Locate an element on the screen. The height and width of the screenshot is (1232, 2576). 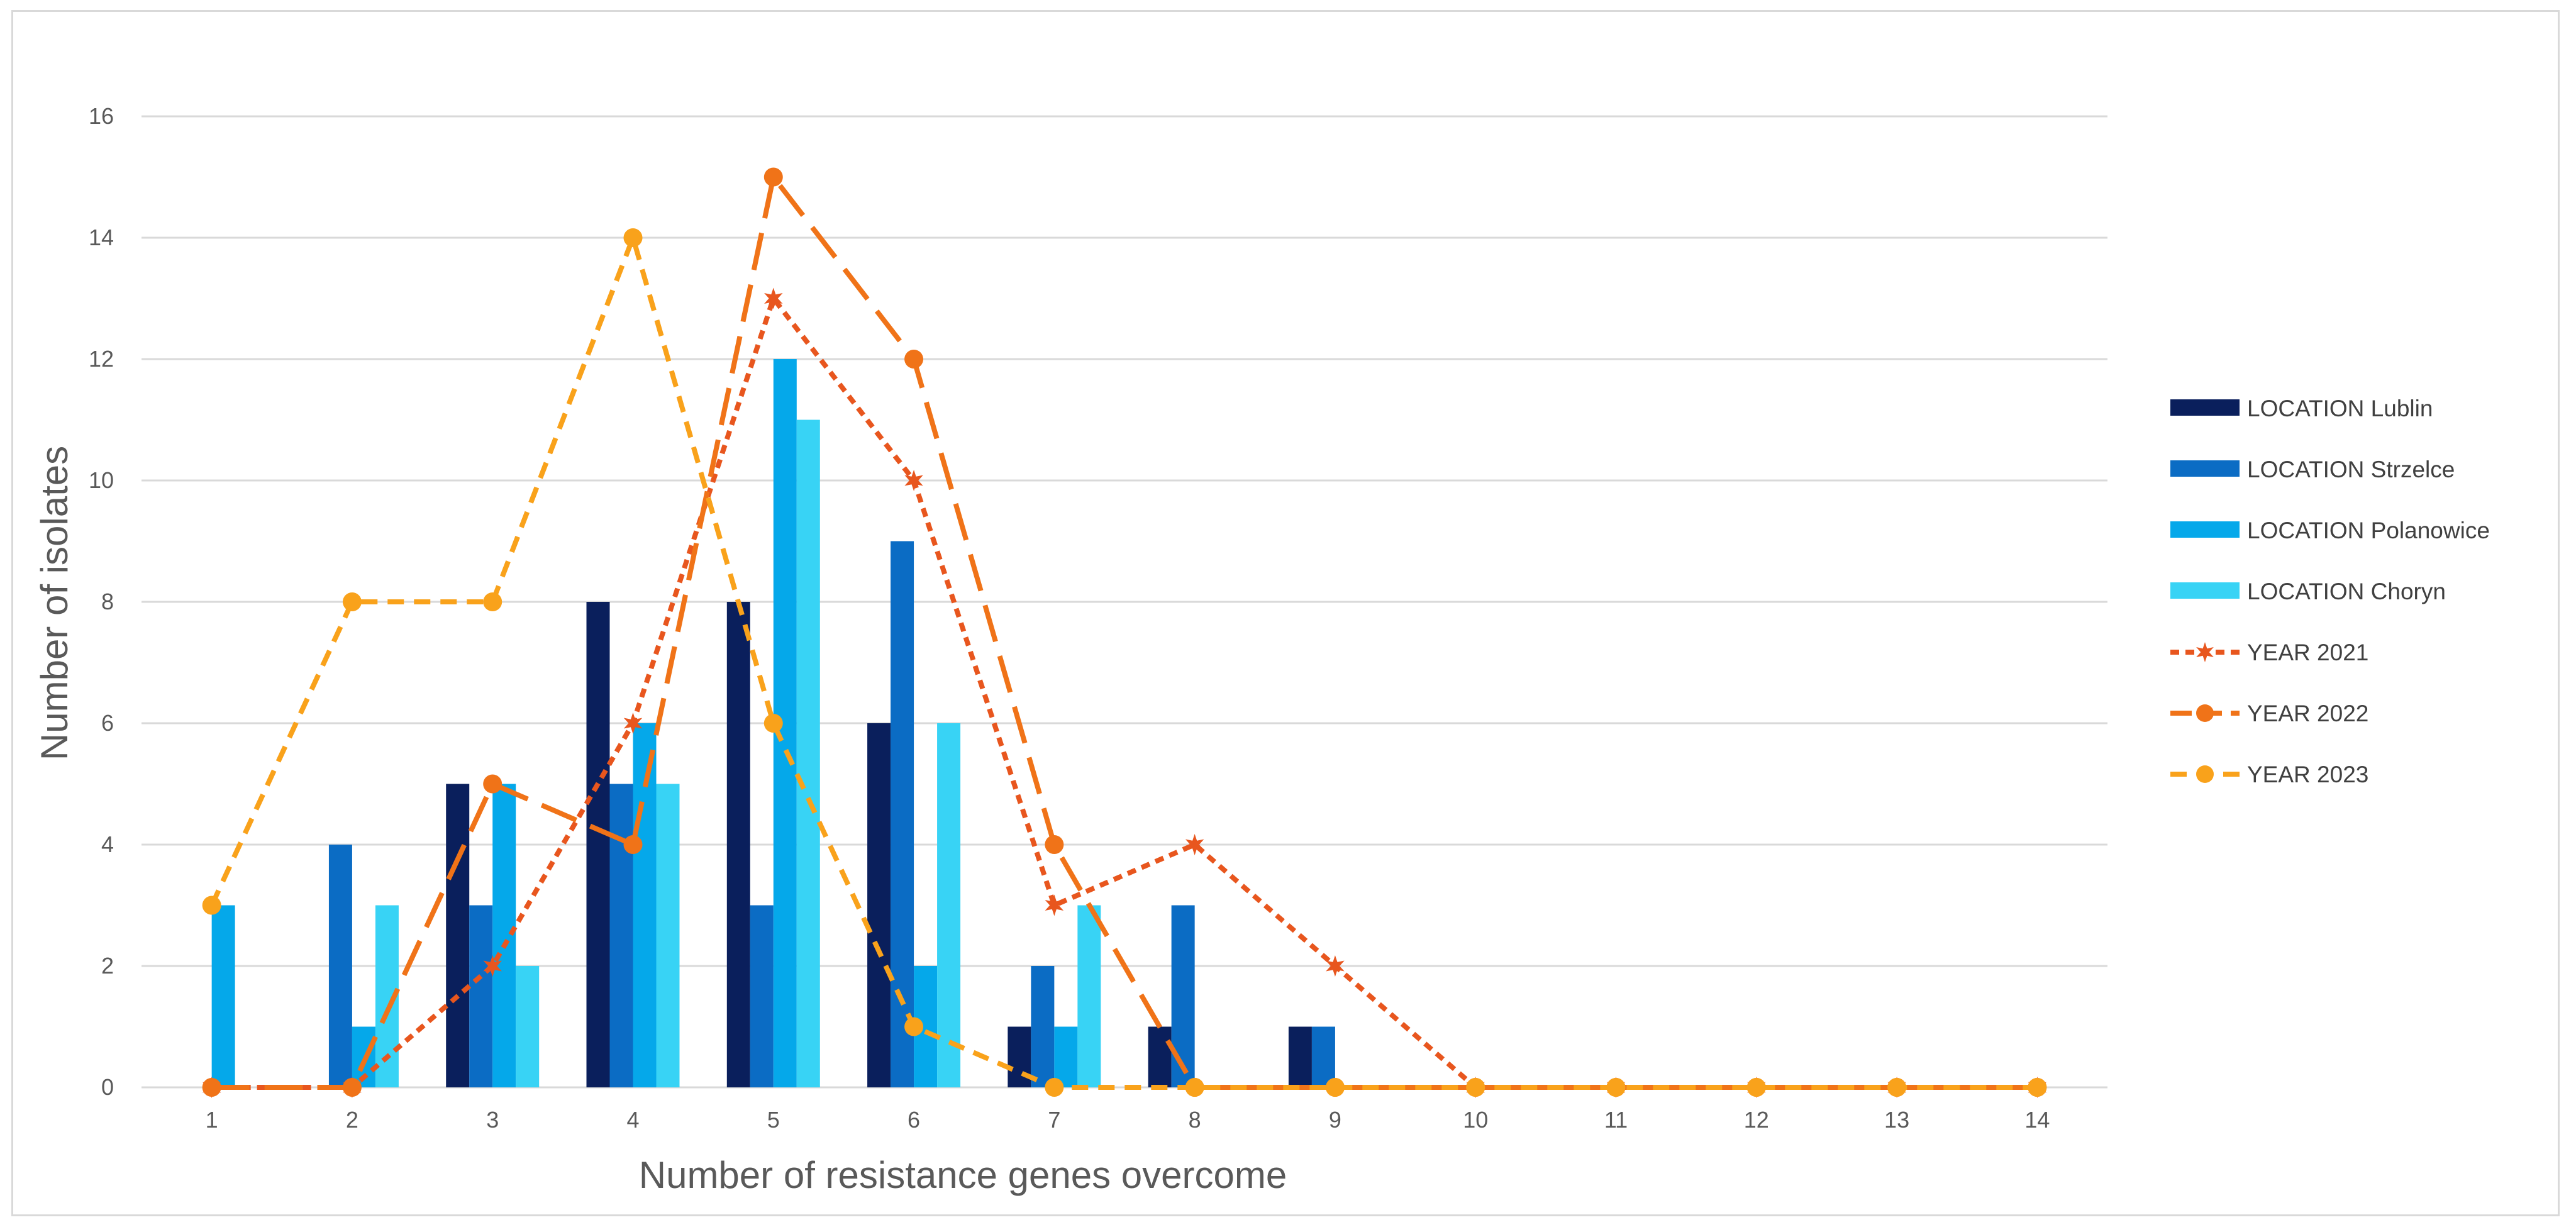
legend-label: LOCATION Polanowice is located at coordinates (2368, 530).